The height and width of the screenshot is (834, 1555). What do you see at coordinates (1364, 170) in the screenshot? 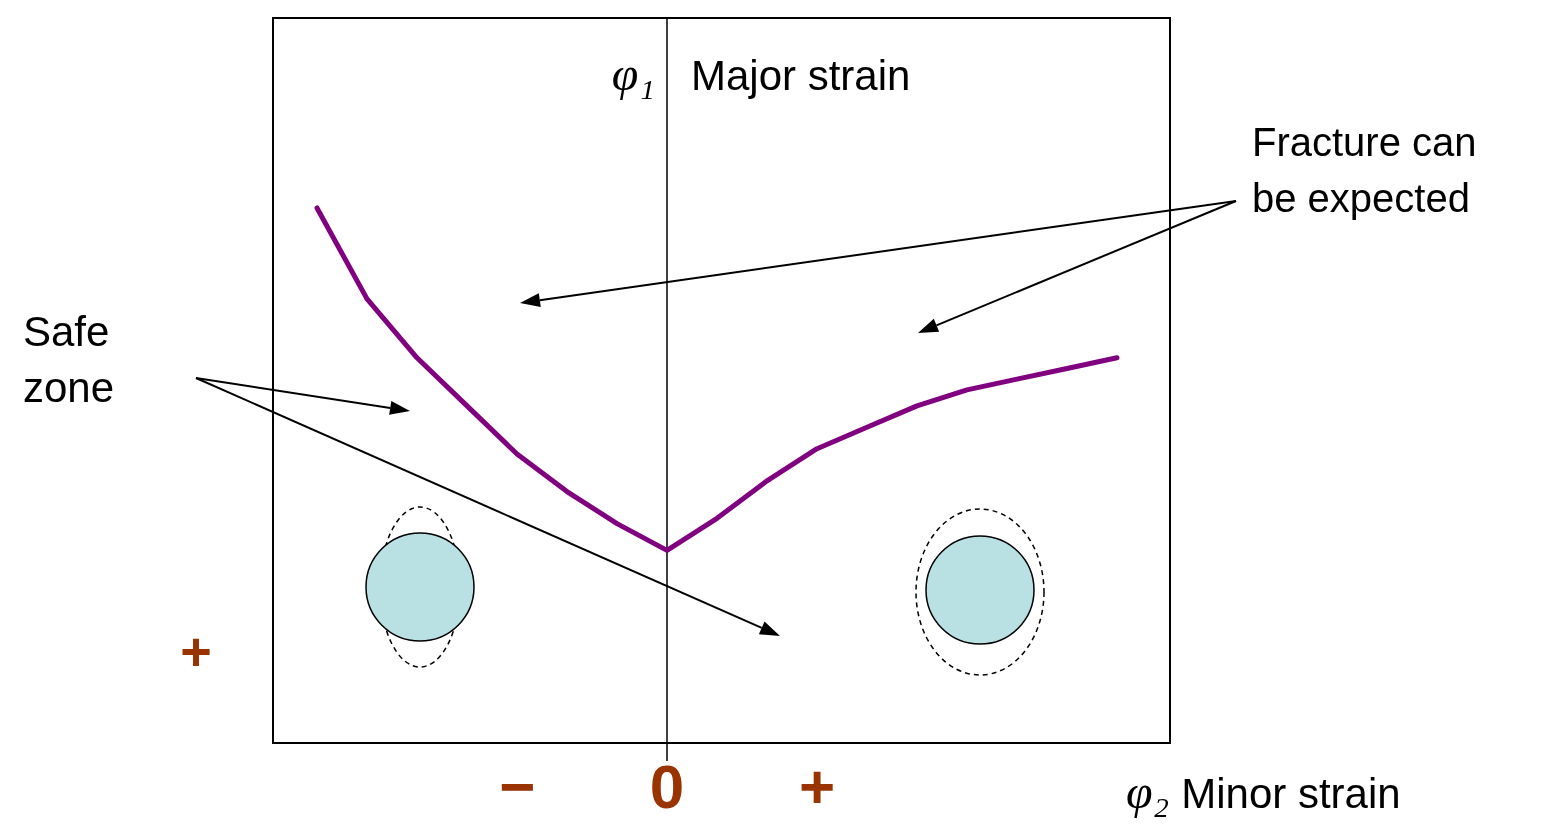
I see `text: Fracture can be expected` at bounding box center [1364, 170].